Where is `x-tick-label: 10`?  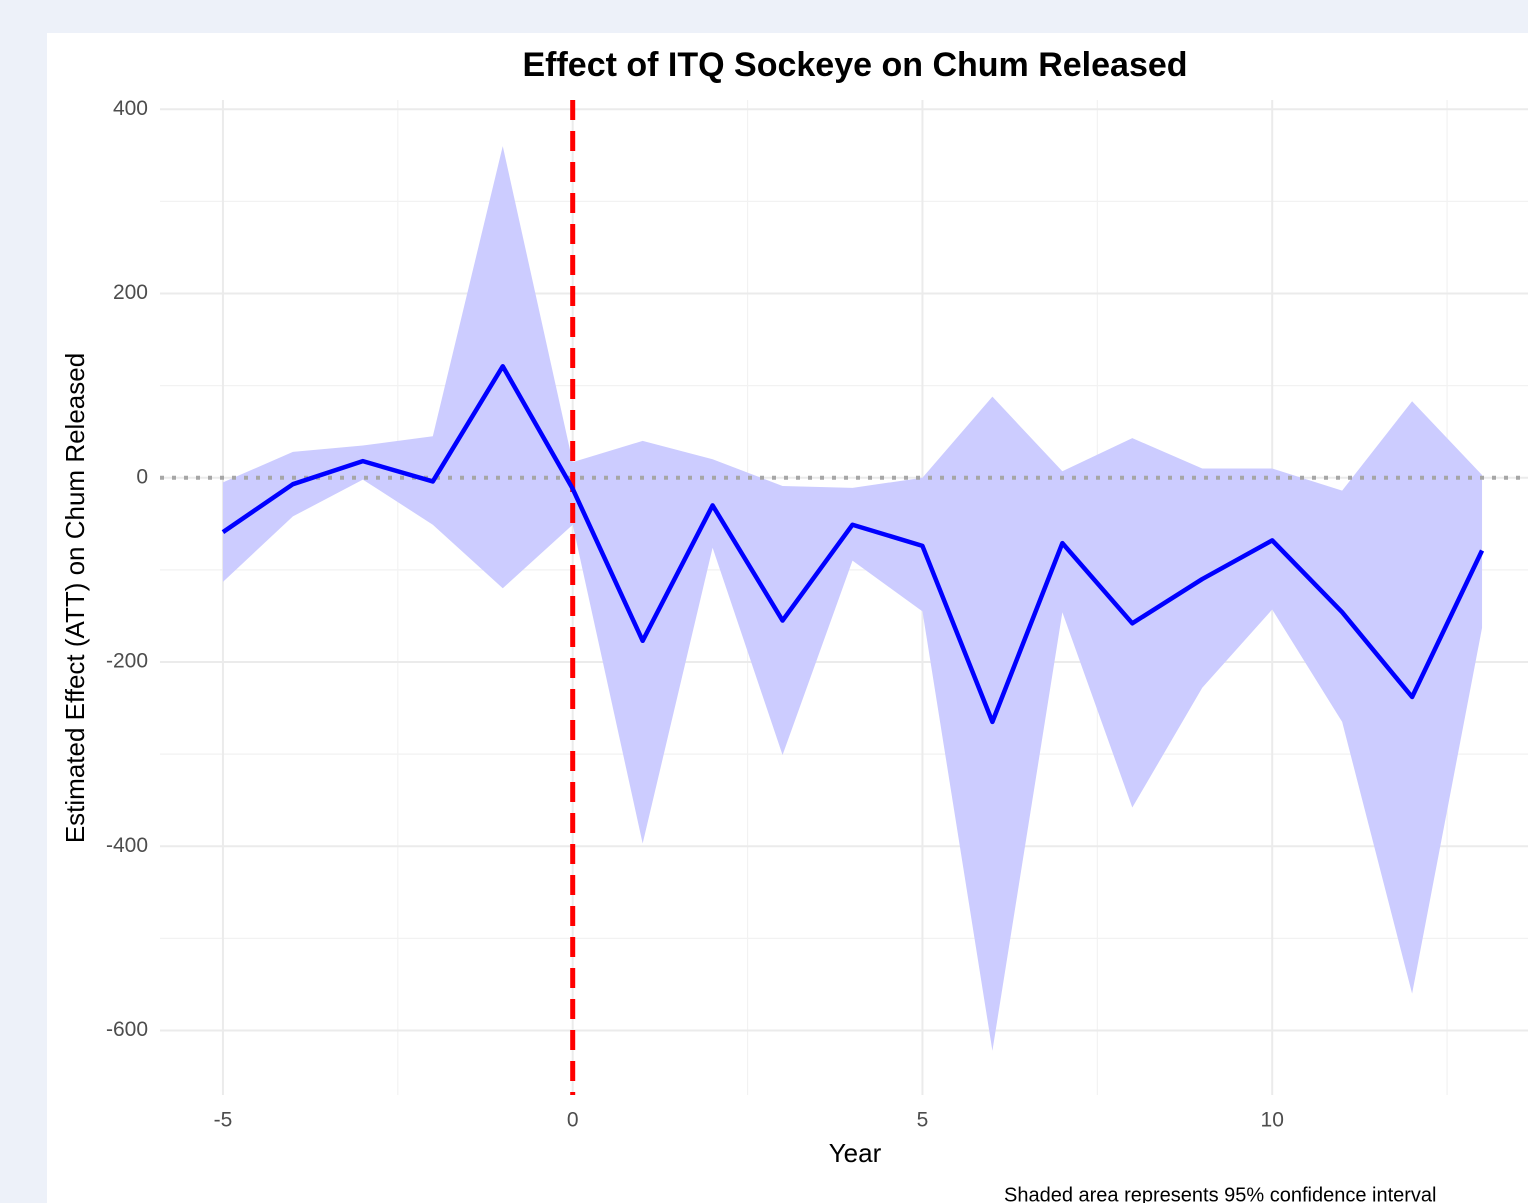
x-tick-label: 10 is located at coordinates (1272, 1120).